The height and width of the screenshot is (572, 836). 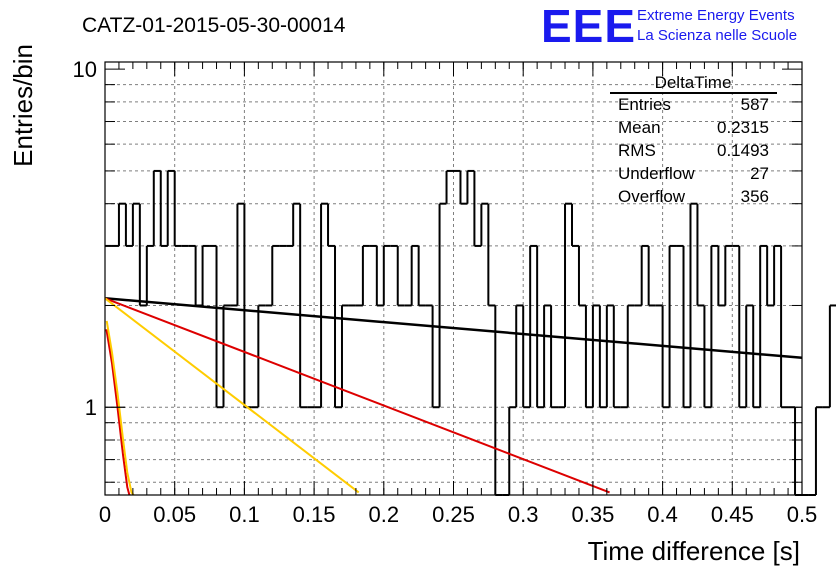 What do you see at coordinates (662, 514) in the screenshot?
I see `x-tick-label-8: 0.4` at bounding box center [662, 514].